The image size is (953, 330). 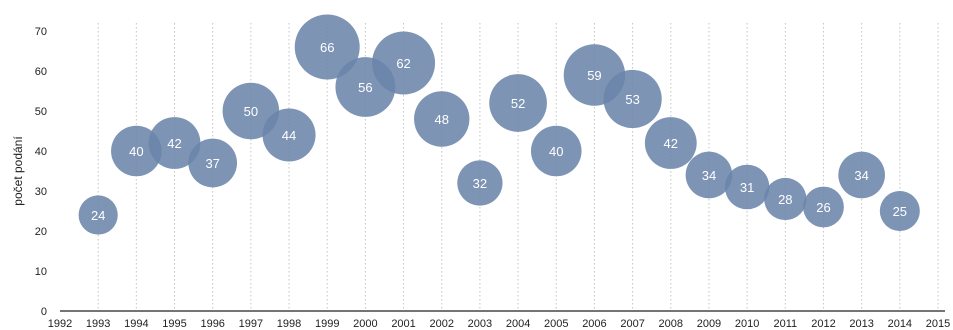 I want to click on x-tick-label: 2013, so click(x=861, y=324).